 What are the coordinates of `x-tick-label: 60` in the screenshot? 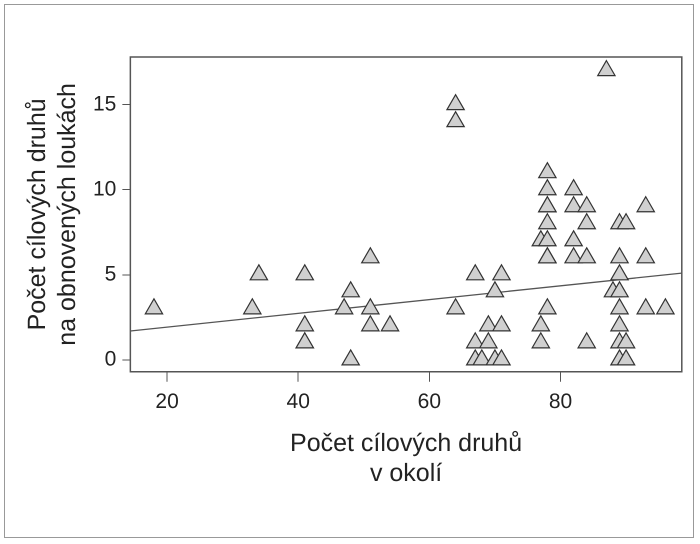 It's located at (430, 402).